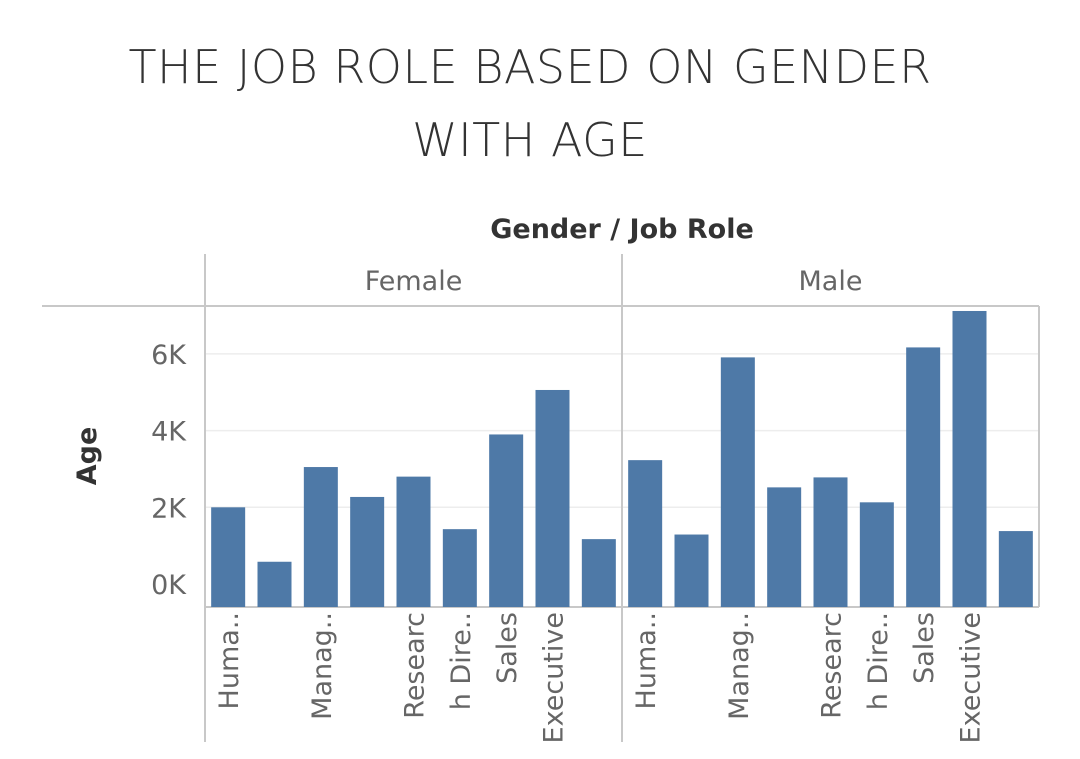  What do you see at coordinates (169, 432) in the screenshot?
I see `y-tick-label: 4K` at bounding box center [169, 432].